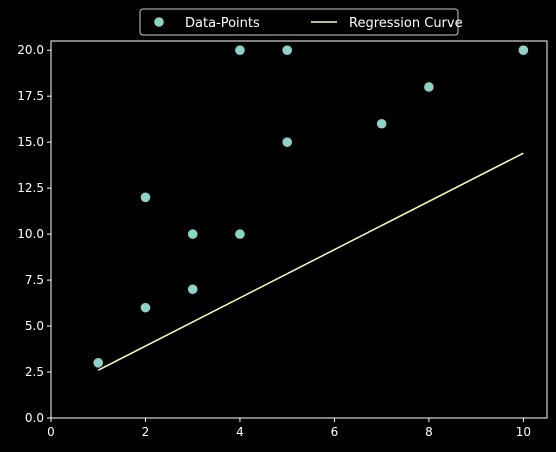 Image resolution: width=556 pixels, height=452 pixels. What do you see at coordinates (34, 372) in the screenshot?
I see `y-tick-label: 2.5` at bounding box center [34, 372].